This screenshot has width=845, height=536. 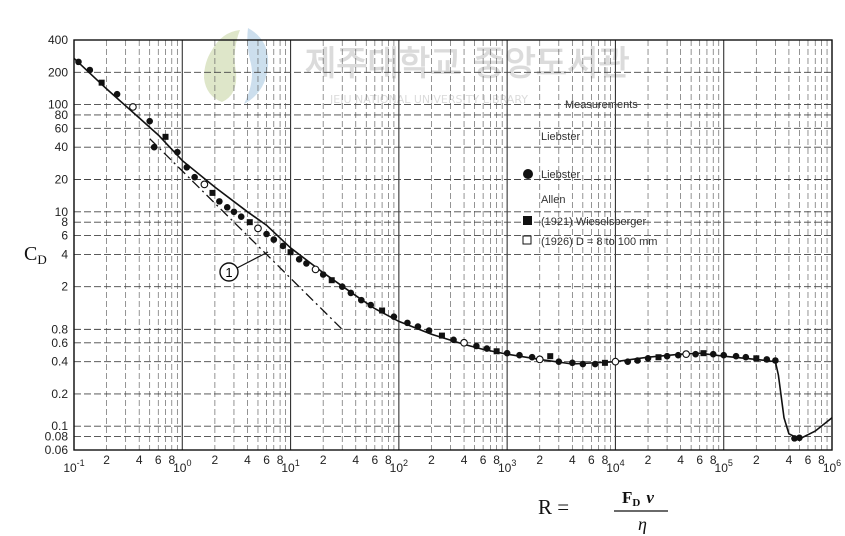 I want to click on formula-numerator: F, so click(x=627, y=497).